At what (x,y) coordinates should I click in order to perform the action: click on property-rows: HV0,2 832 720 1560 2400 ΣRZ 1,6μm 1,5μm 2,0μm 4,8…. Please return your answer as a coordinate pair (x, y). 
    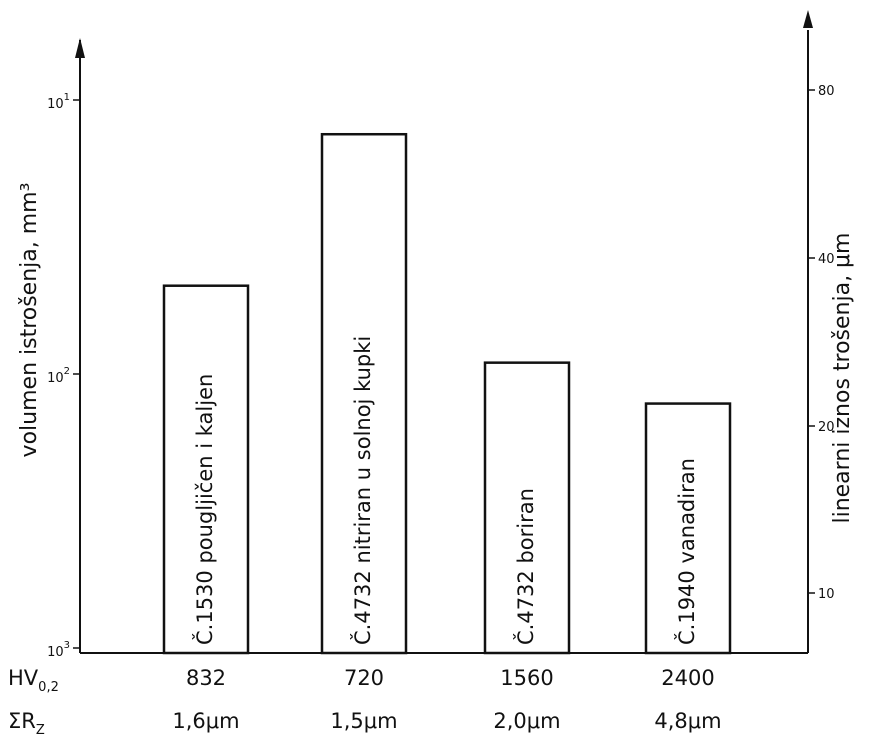
    Looking at the image, I should click on (365, 701).